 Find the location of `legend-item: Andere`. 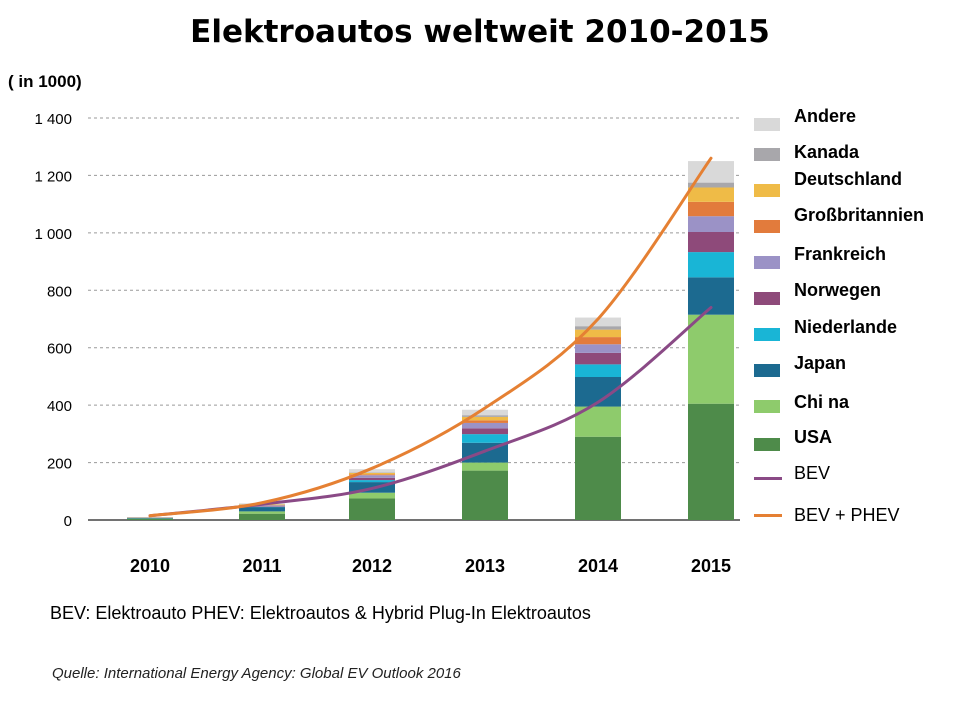

legend-item: Andere is located at coordinates (852, 120).